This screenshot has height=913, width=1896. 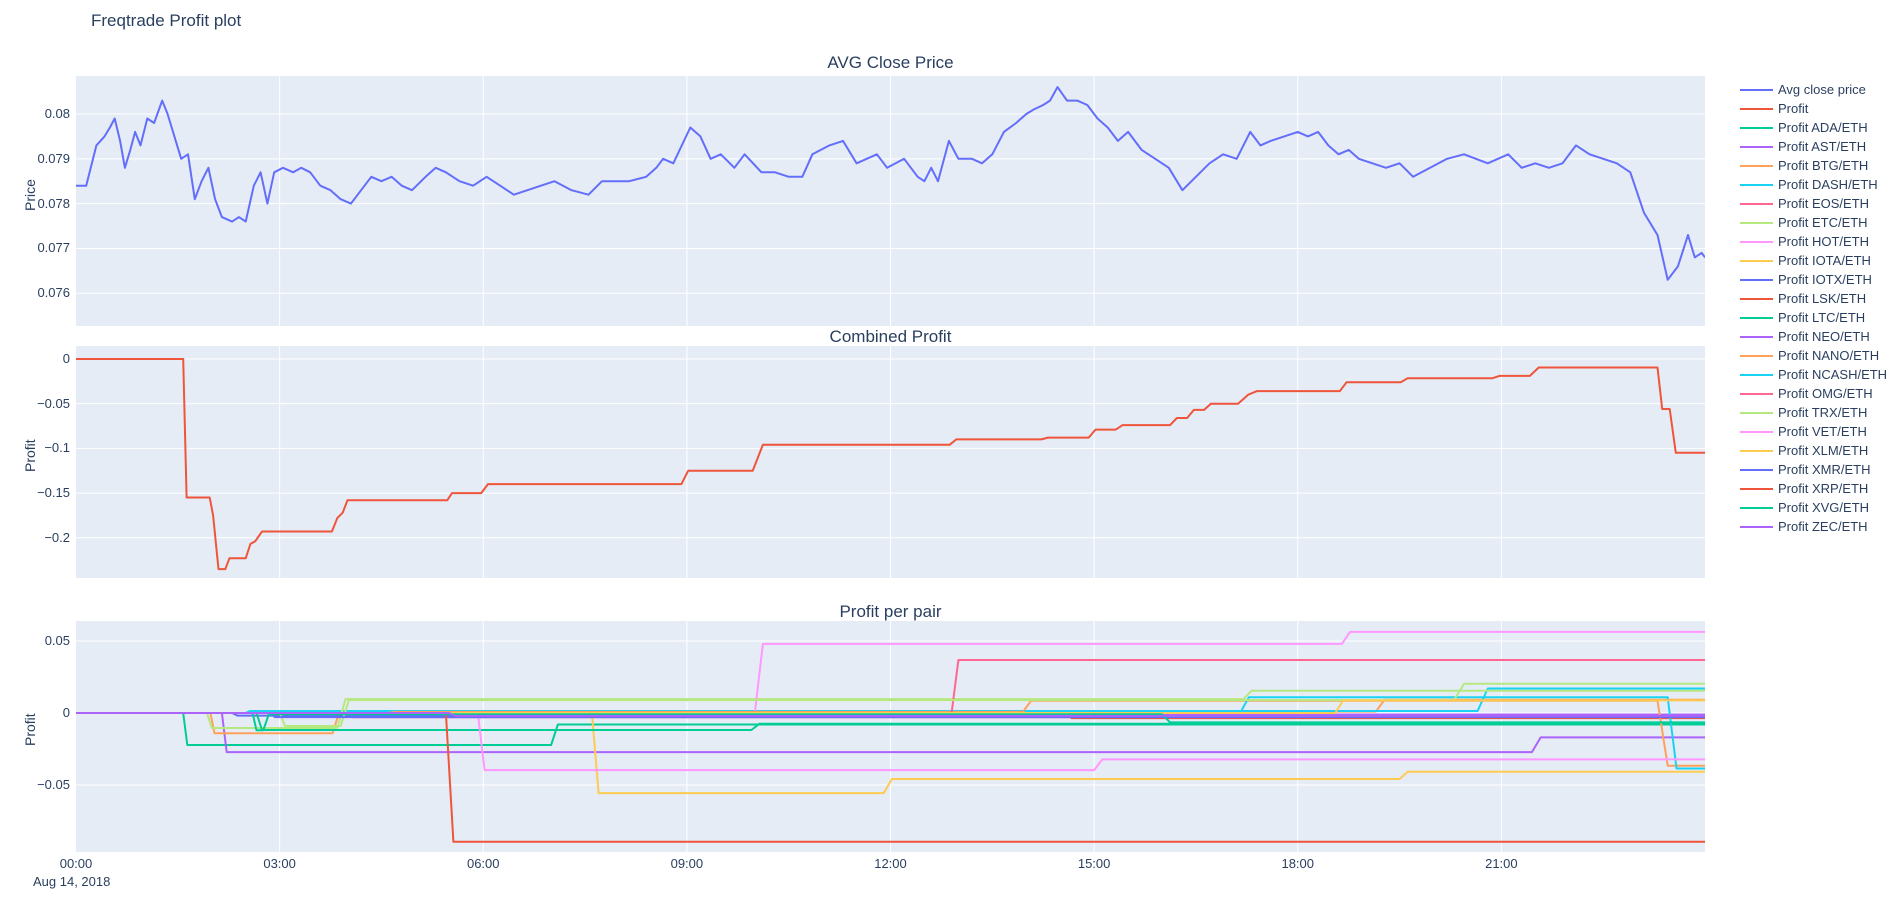 I want to click on legend-item-label: Profit NANO/ETH, so click(x=1829, y=355).